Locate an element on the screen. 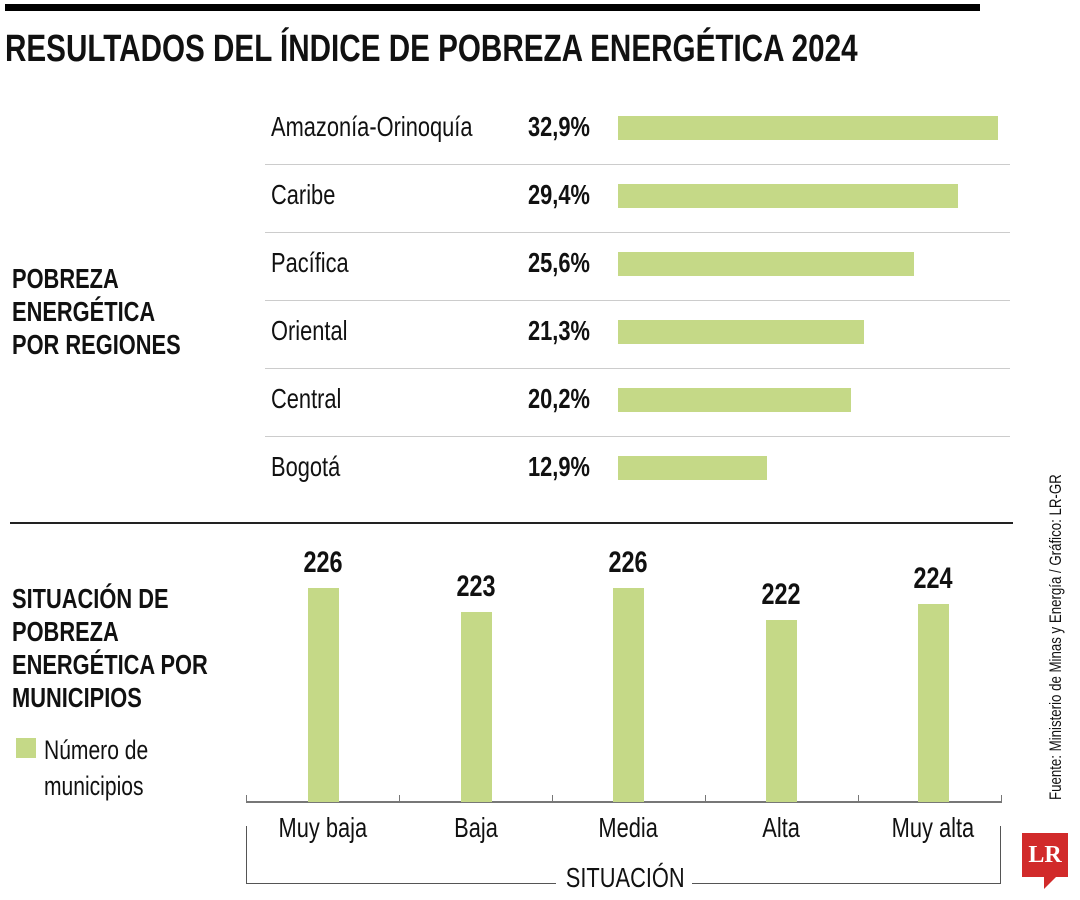 This screenshot has height=900, width=1080. region-label: Amazonía-Orinoquía is located at coordinates (400, 127).